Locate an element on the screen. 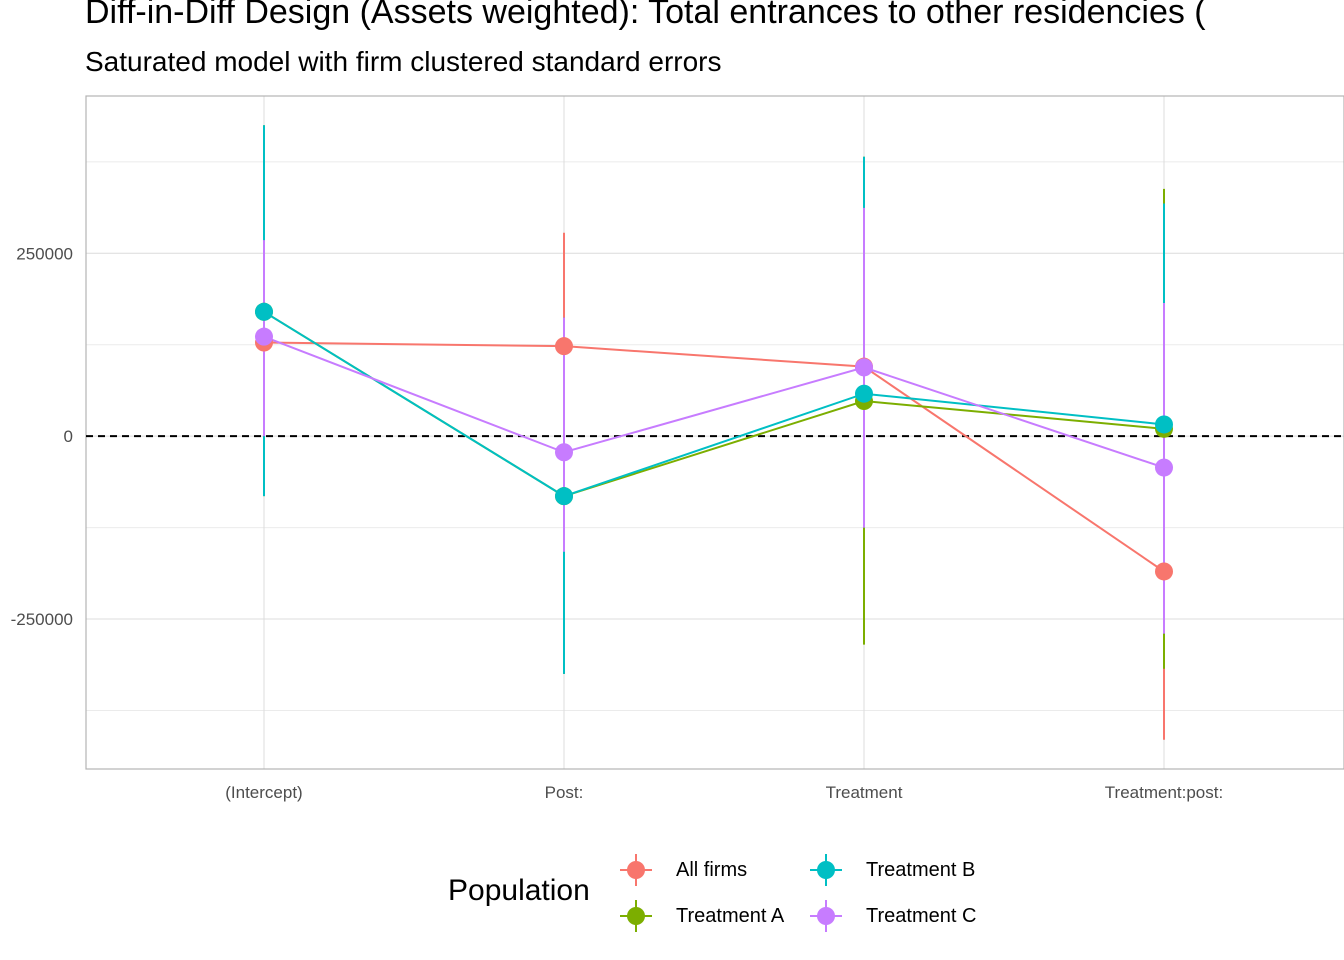  x-tick-label: Treatment is located at coordinates (864, 792).